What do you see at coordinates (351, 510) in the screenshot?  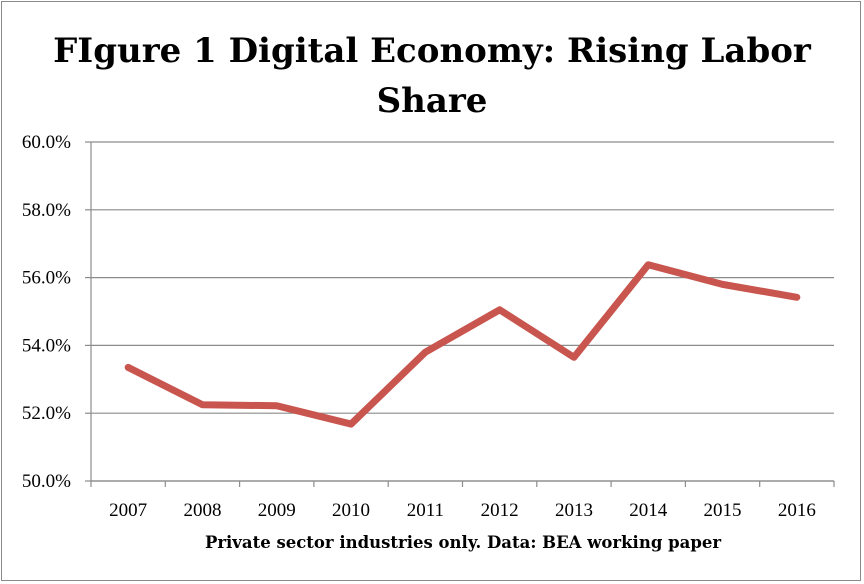 I see `x-tick-label: 2010` at bounding box center [351, 510].